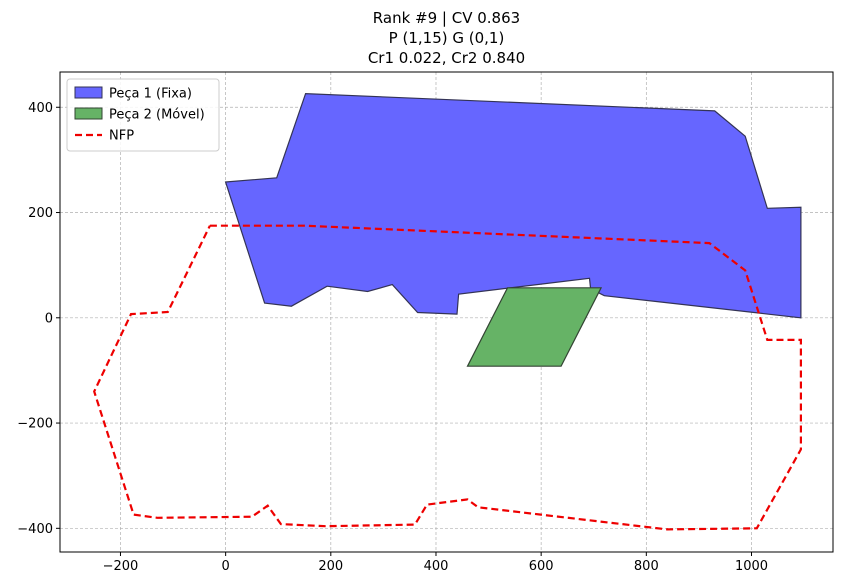 The height and width of the screenshot is (584, 842). Describe the element at coordinates (541, 566) in the screenshot. I see `x-tick-label-4: 600` at that location.